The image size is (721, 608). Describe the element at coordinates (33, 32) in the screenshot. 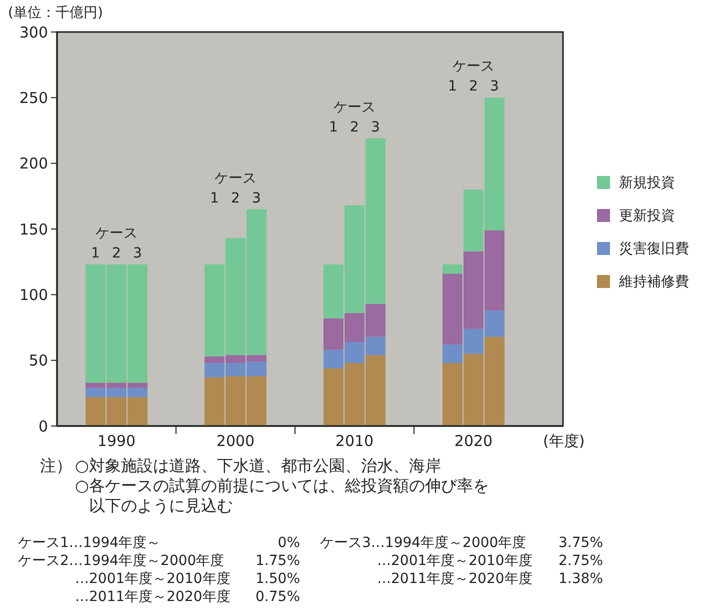

I see `y-tick-label: 300` at that location.